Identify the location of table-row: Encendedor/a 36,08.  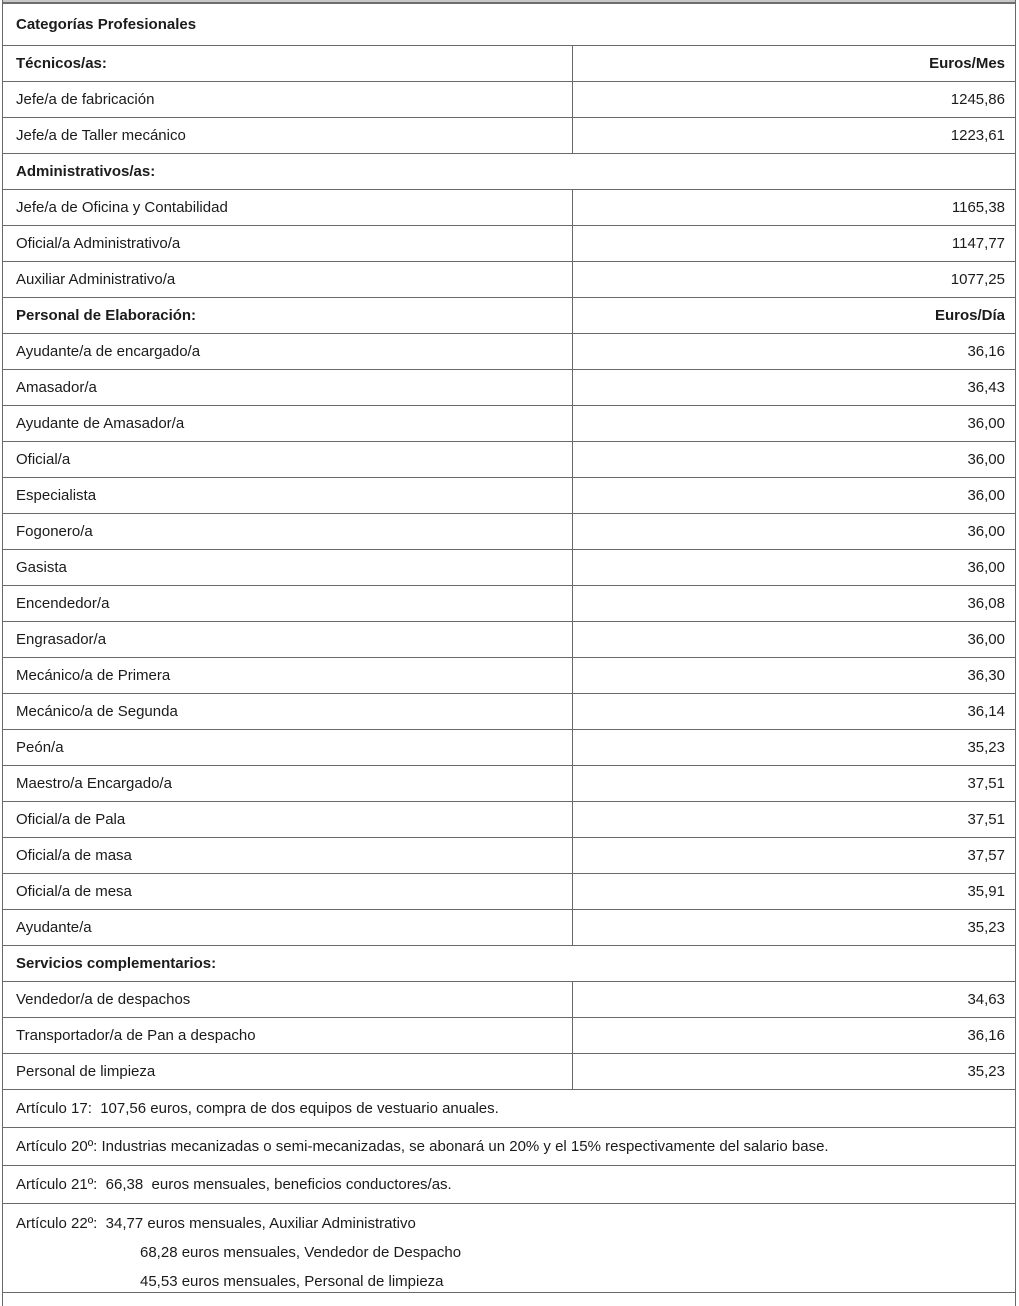
(509, 604).